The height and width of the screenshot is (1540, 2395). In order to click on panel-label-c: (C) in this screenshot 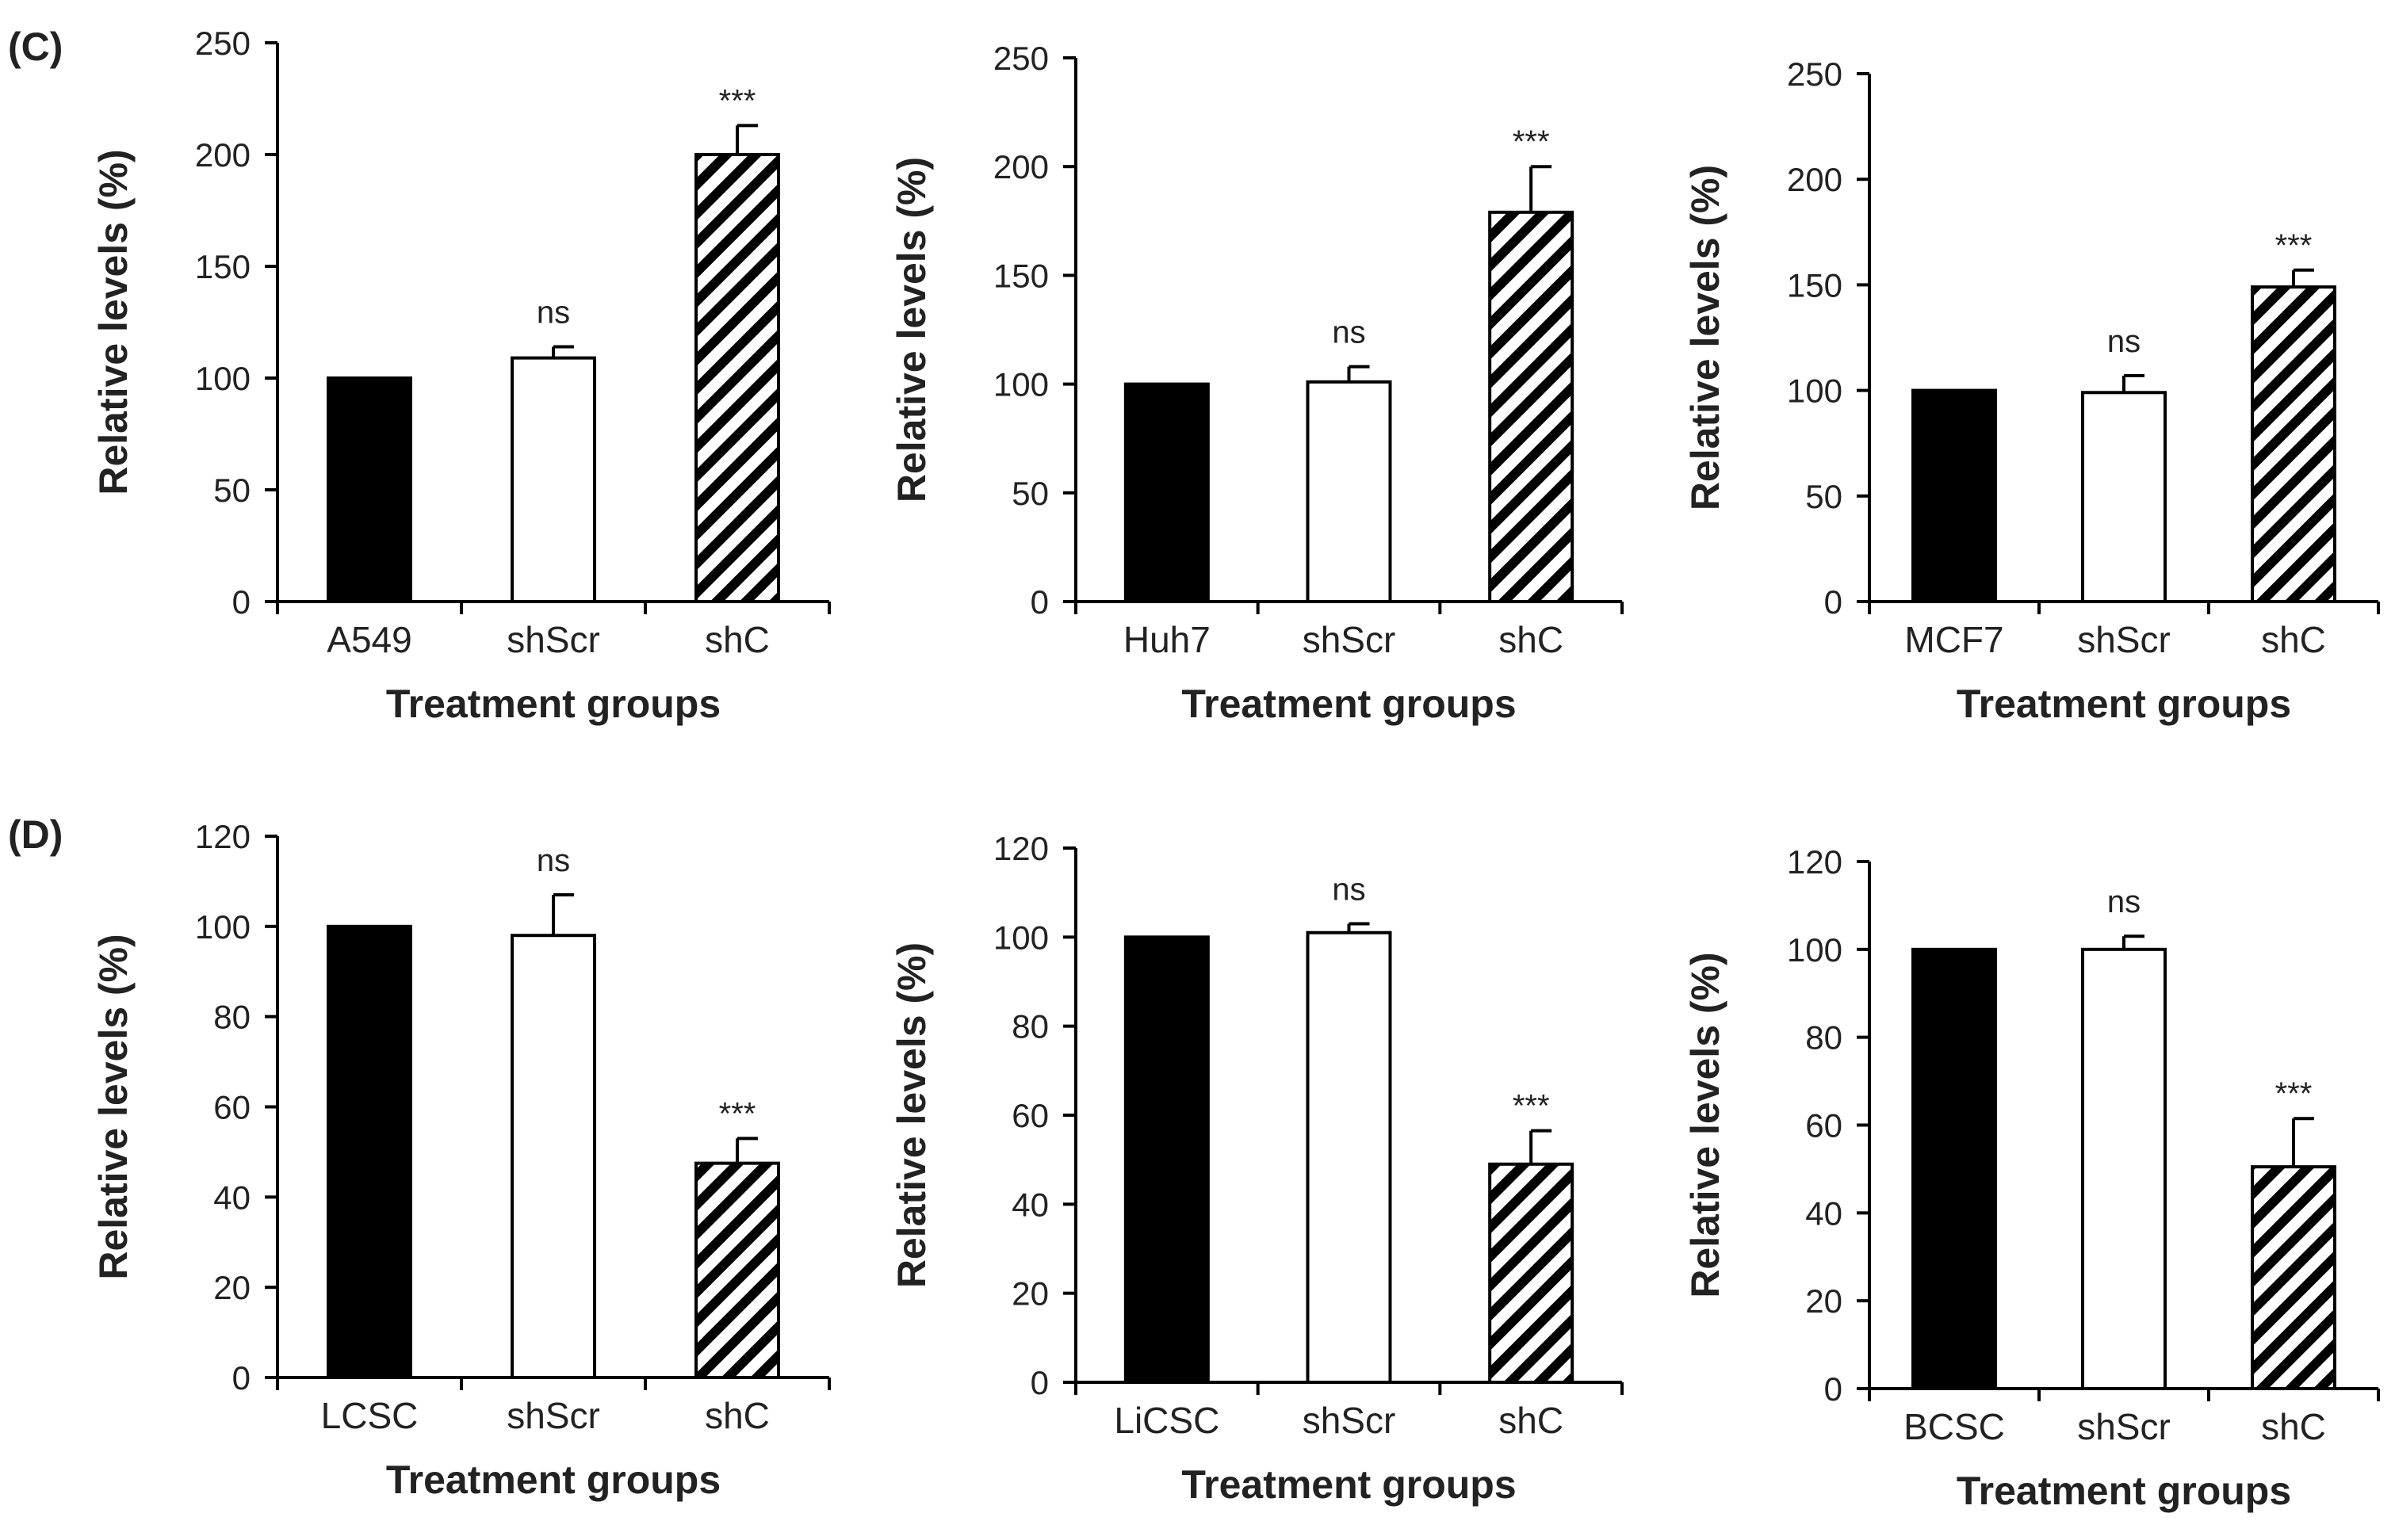, I will do `click(35, 47)`.